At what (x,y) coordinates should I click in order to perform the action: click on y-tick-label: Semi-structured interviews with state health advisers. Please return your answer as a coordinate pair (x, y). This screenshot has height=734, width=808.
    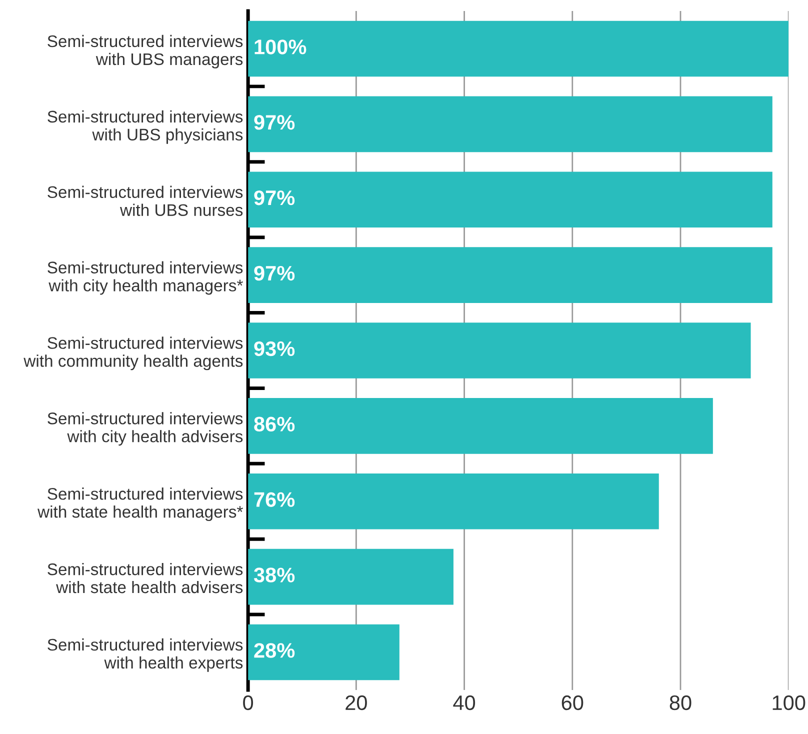
    Looking at the image, I should click on (145, 578).